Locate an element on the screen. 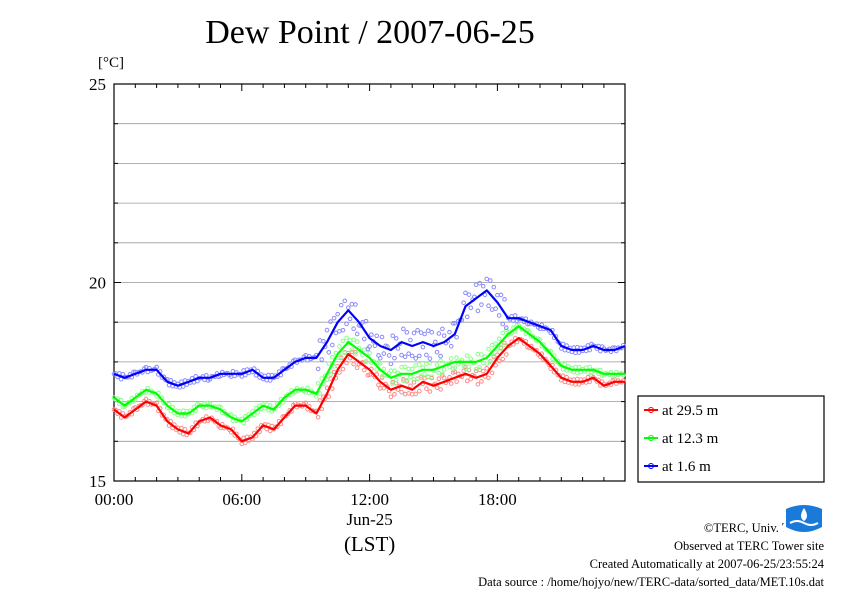 The image size is (842, 595). legend-entry: at 1.6 m is located at coordinates (686, 467).